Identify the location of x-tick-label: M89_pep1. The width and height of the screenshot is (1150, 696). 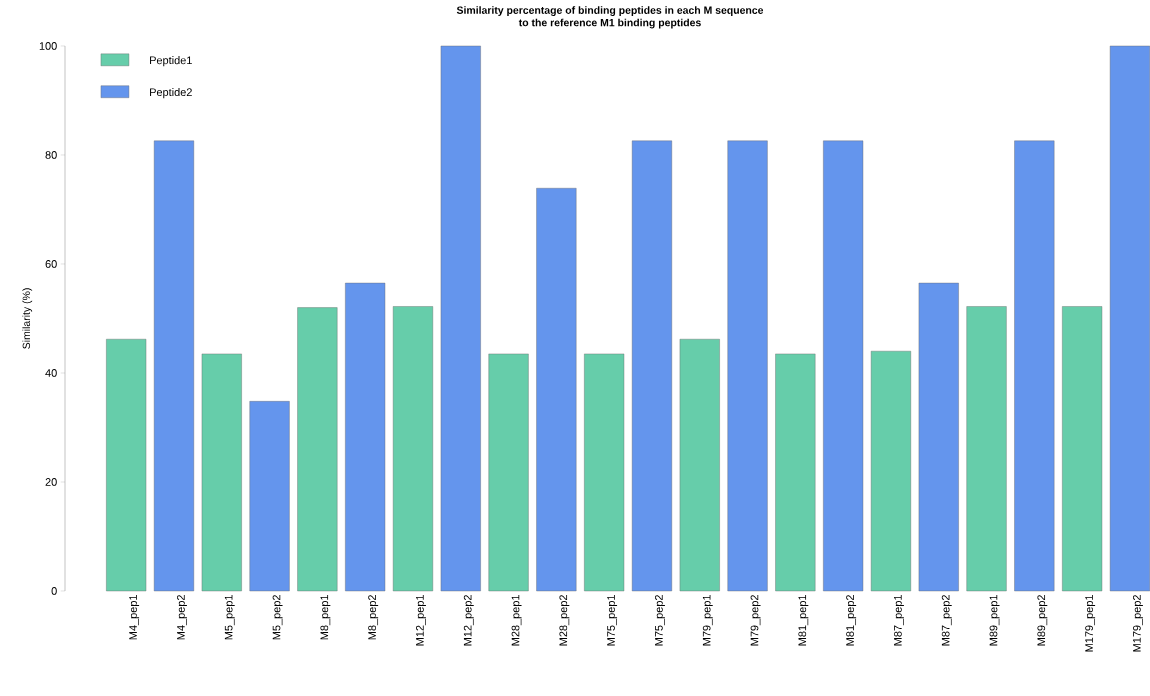
(994, 620).